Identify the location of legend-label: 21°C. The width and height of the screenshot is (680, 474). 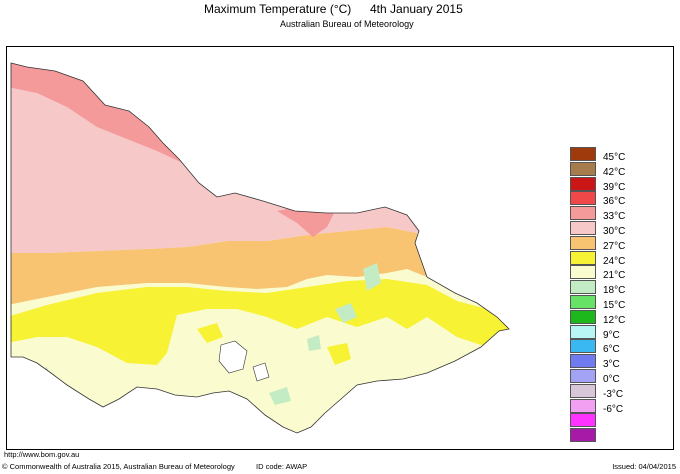
(614, 276).